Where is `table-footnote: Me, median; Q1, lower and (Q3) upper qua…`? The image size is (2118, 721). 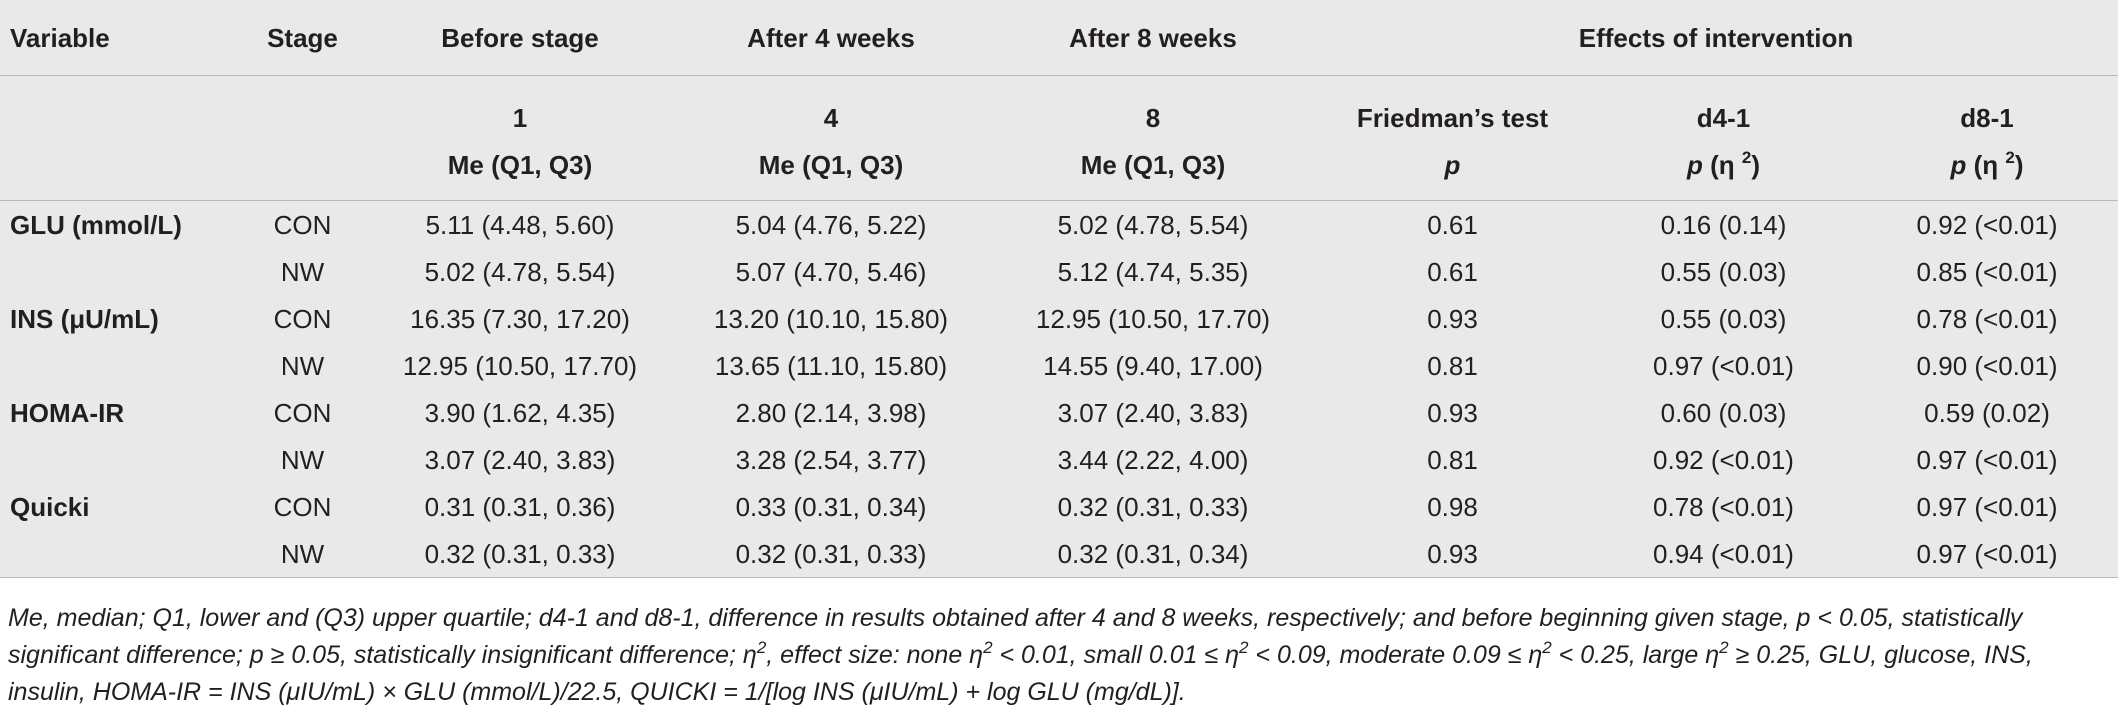 table-footnote: Me, median; Q1, lower and (Q3) upper qua… is located at coordinates (1020, 655).